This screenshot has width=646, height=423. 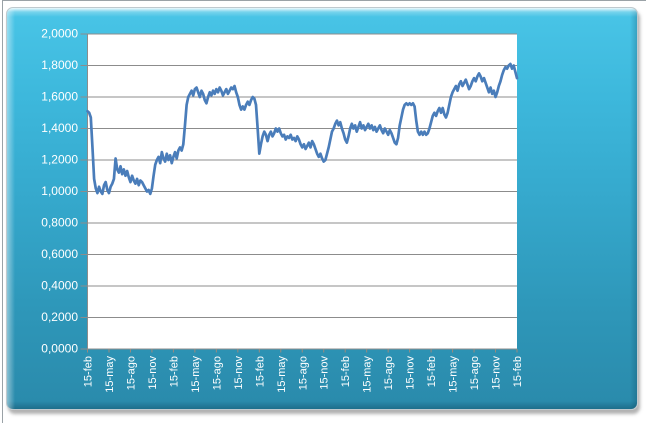 I want to click on y-axis-label: 0,4000, so click(x=59, y=286).